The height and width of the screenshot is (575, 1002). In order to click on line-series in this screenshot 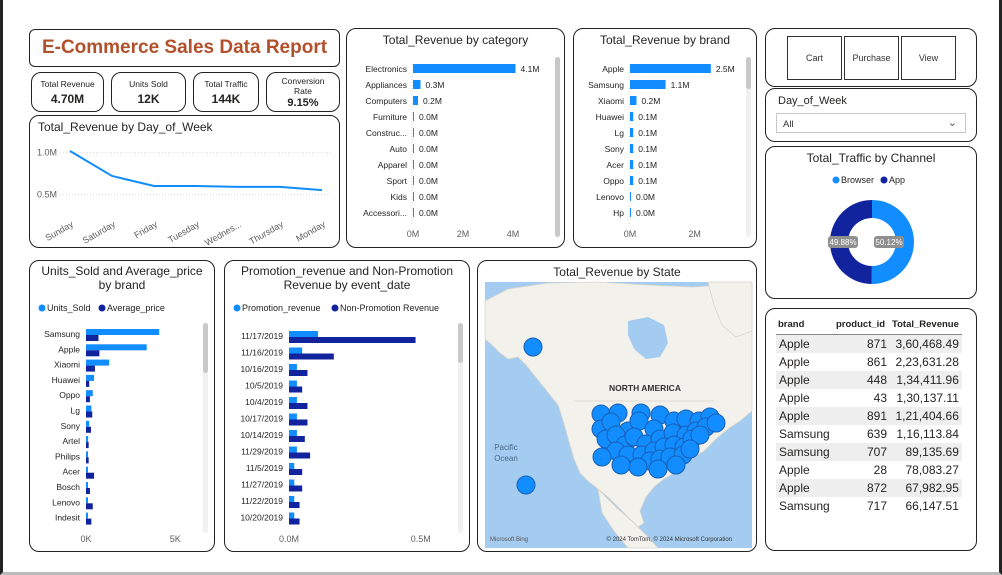, I will do `click(196, 171)`.